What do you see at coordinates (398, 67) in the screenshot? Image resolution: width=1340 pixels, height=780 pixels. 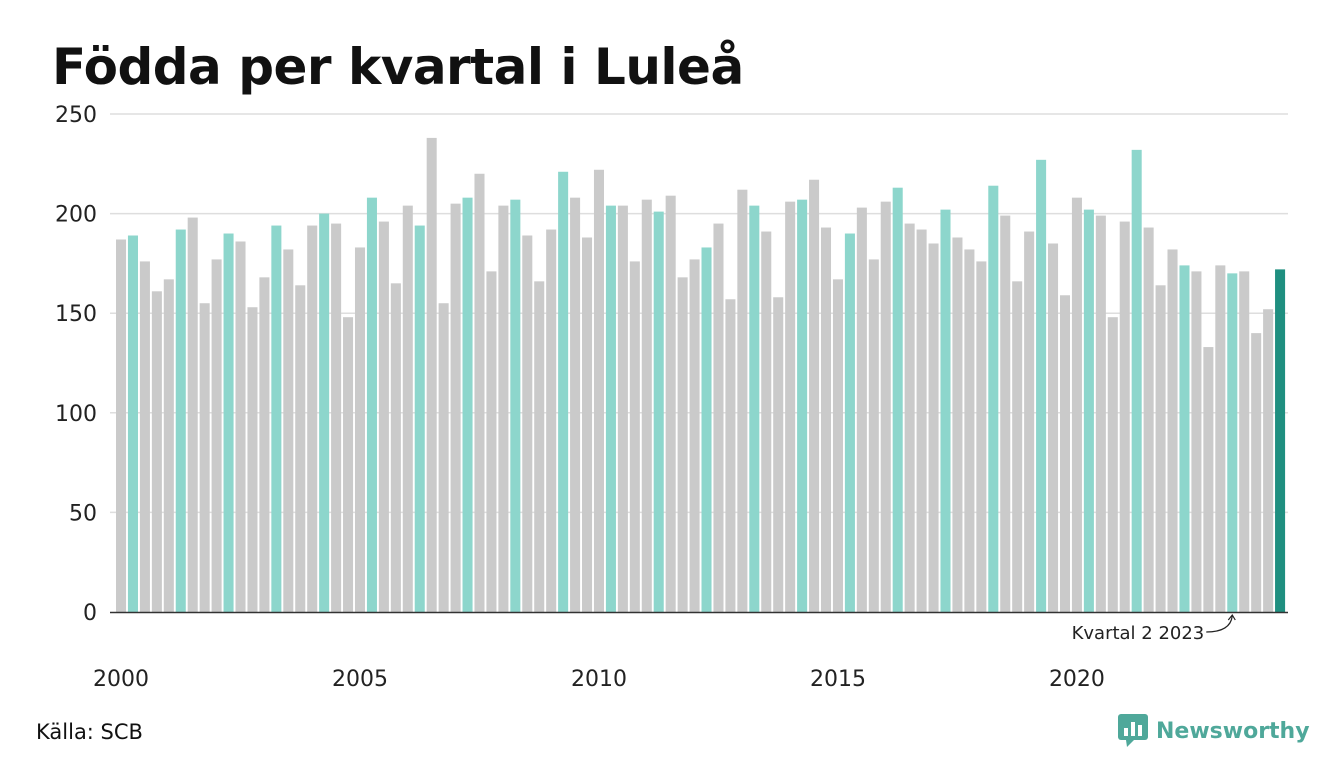 I see `chart-title: Födda per kvartal i Luleå` at bounding box center [398, 67].